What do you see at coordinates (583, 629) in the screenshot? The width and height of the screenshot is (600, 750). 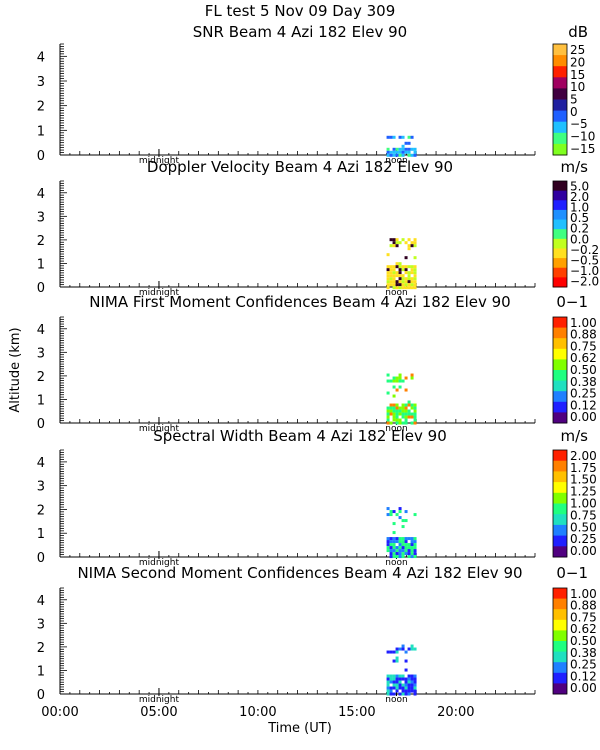 I see `colorbar-label: 0.62` at bounding box center [583, 629].